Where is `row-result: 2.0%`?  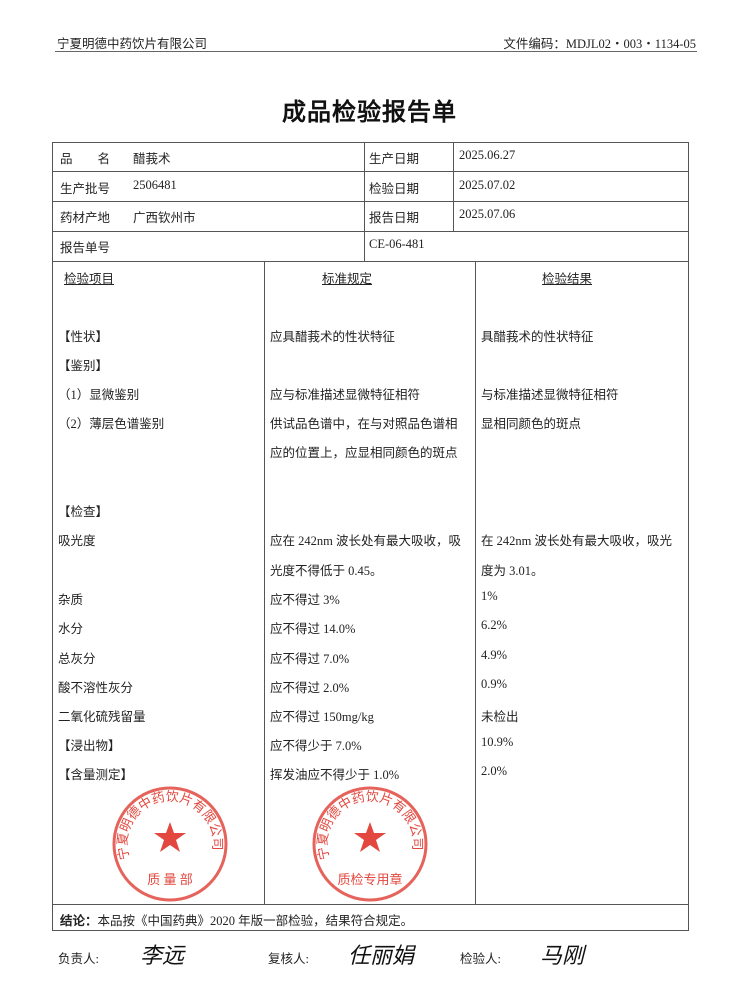
row-result: 2.0% is located at coordinates (494, 771).